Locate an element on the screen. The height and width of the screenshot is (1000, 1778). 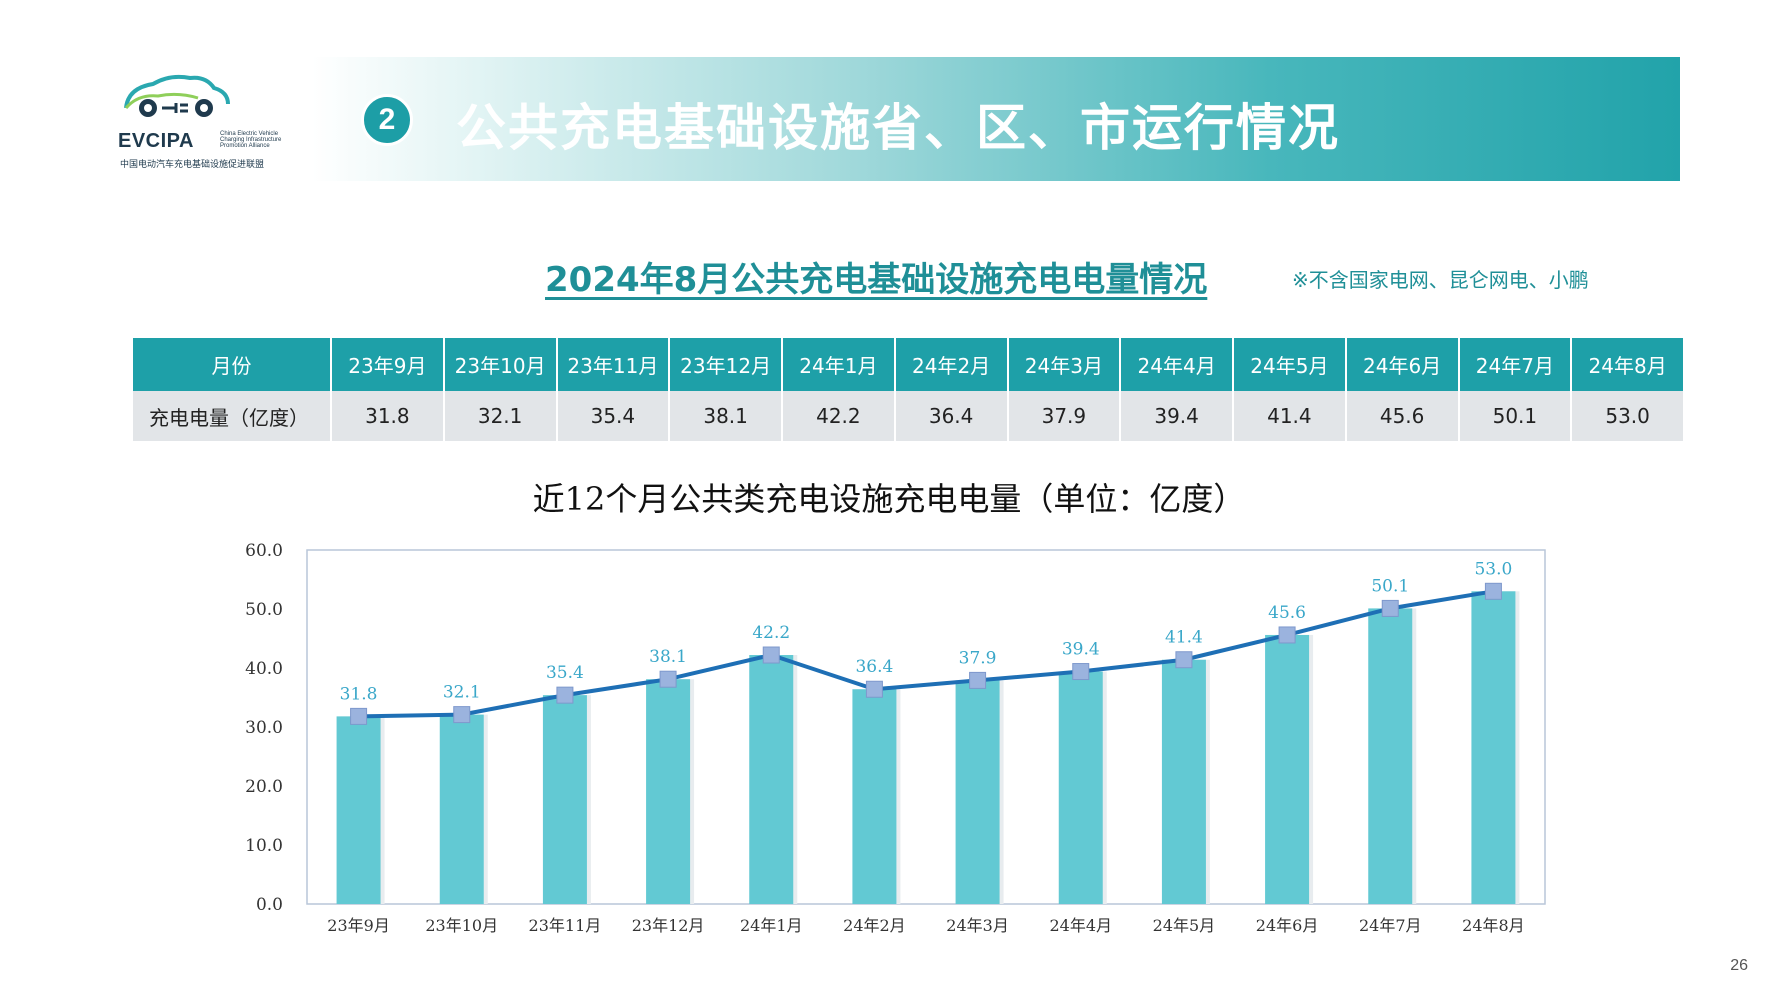
table-header-cell: 24年1月 is located at coordinates (839, 364).